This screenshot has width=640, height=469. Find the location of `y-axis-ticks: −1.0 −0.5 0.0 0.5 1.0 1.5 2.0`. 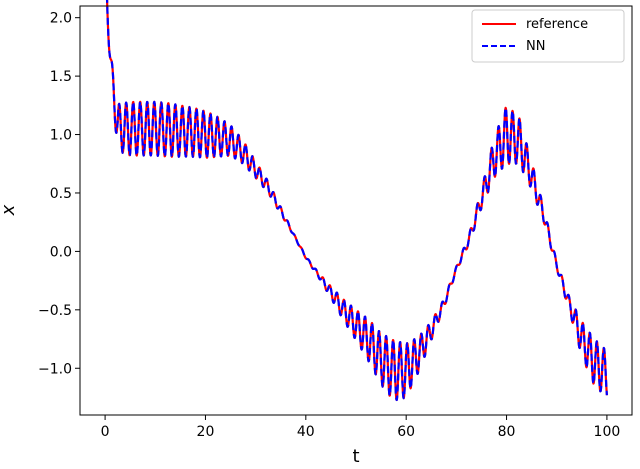

y-axis-ticks: −1.0 −0.5 0.0 0.5 1.0 1.5 2.0 is located at coordinates (59, 194).